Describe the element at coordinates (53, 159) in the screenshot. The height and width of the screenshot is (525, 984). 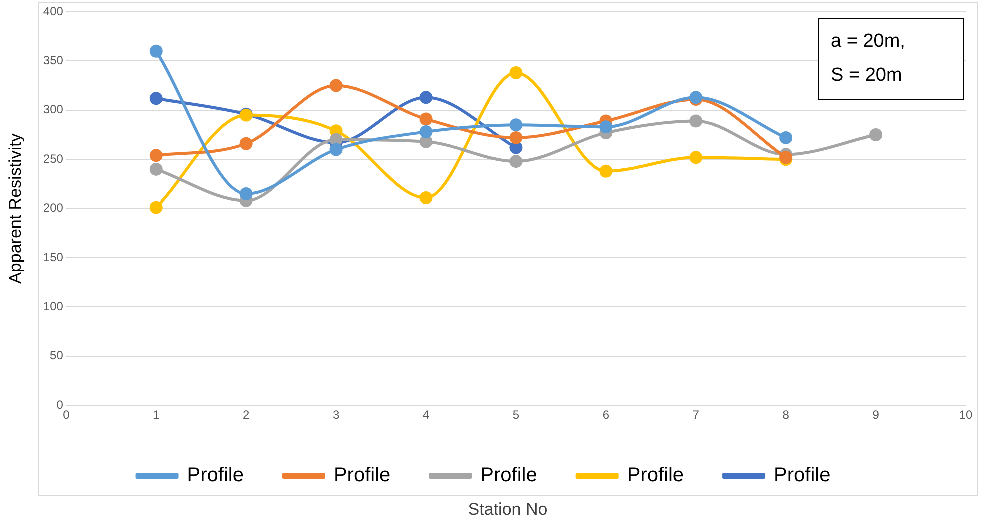
I see `y-tick-label: 250` at that location.